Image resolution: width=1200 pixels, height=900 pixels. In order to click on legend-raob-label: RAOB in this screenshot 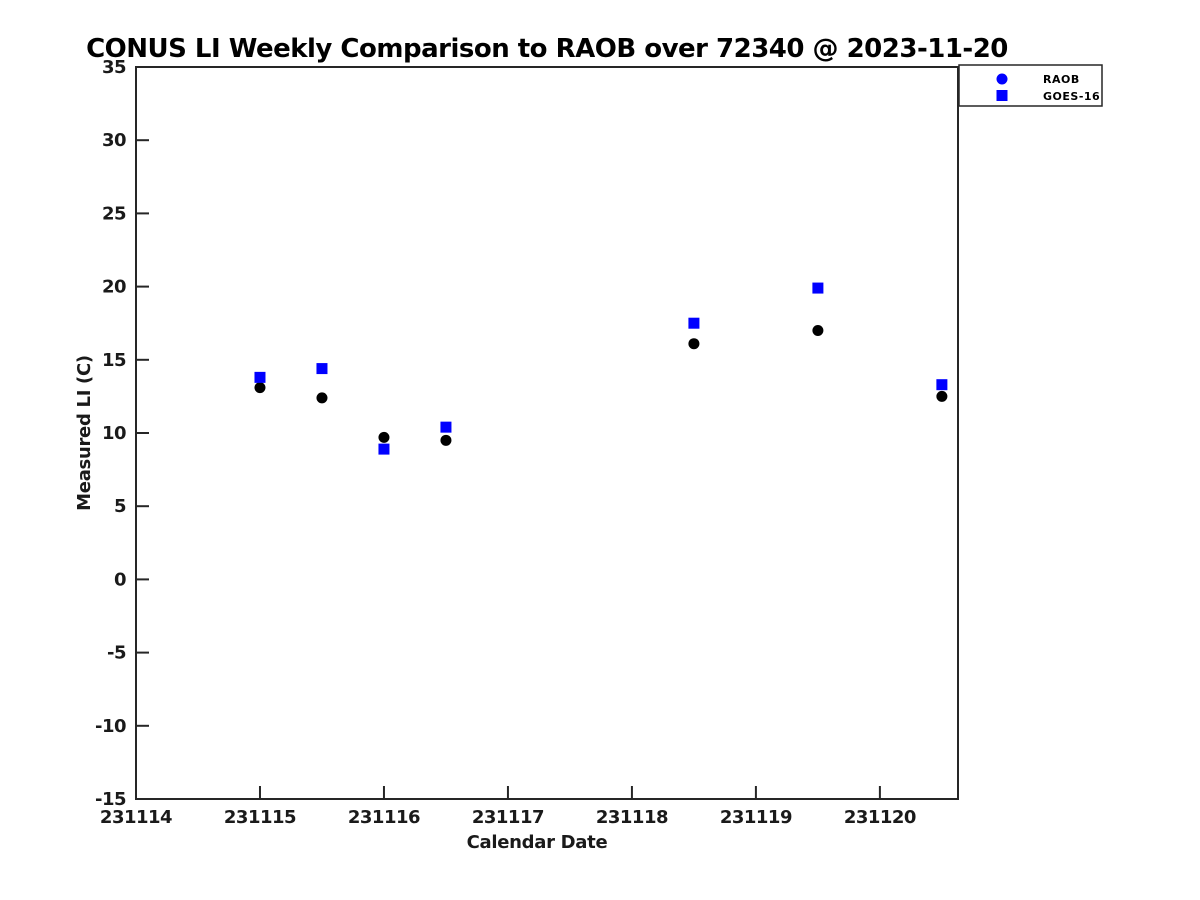, I will do `click(1061, 79)`.